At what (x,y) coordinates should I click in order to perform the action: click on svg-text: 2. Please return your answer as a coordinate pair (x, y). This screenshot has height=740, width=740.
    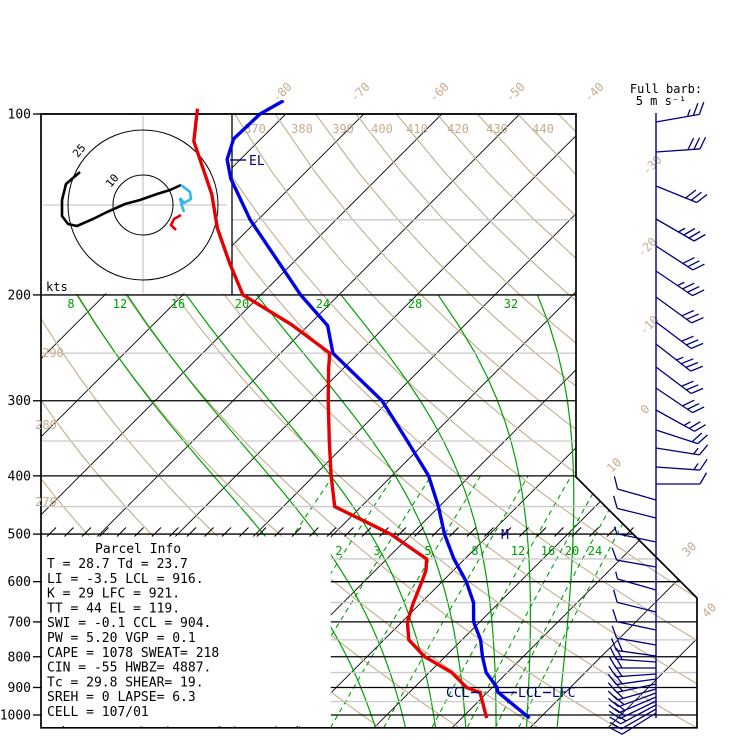
    Looking at the image, I should click on (338, 551).